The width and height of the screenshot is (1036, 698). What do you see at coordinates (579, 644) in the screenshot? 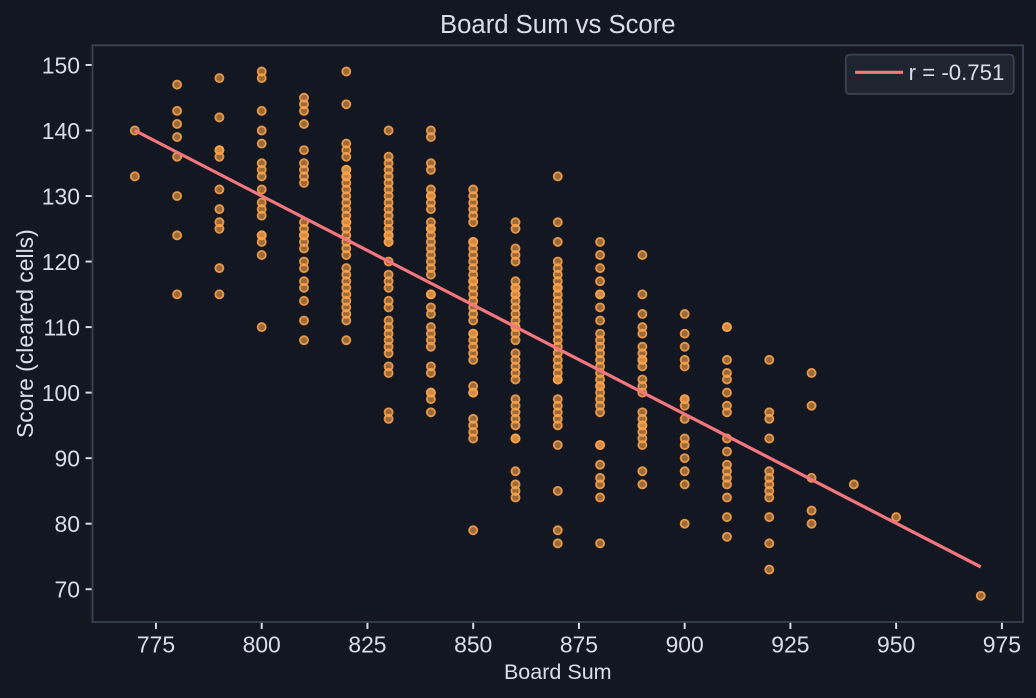
I see `svg-text: 875` at bounding box center [579, 644].